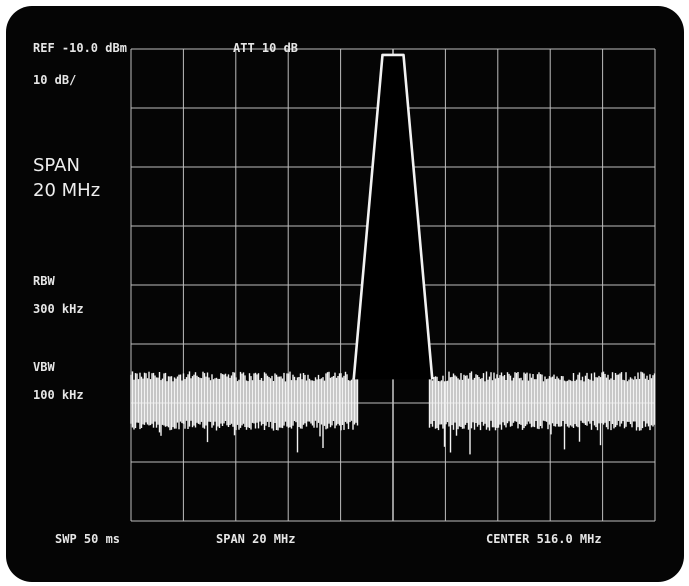 This screenshot has height=586, width=689. What do you see at coordinates (544, 539) in the screenshot?
I see `center-frequency-readout: CENTER 516.0 MHz` at bounding box center [544, 539].